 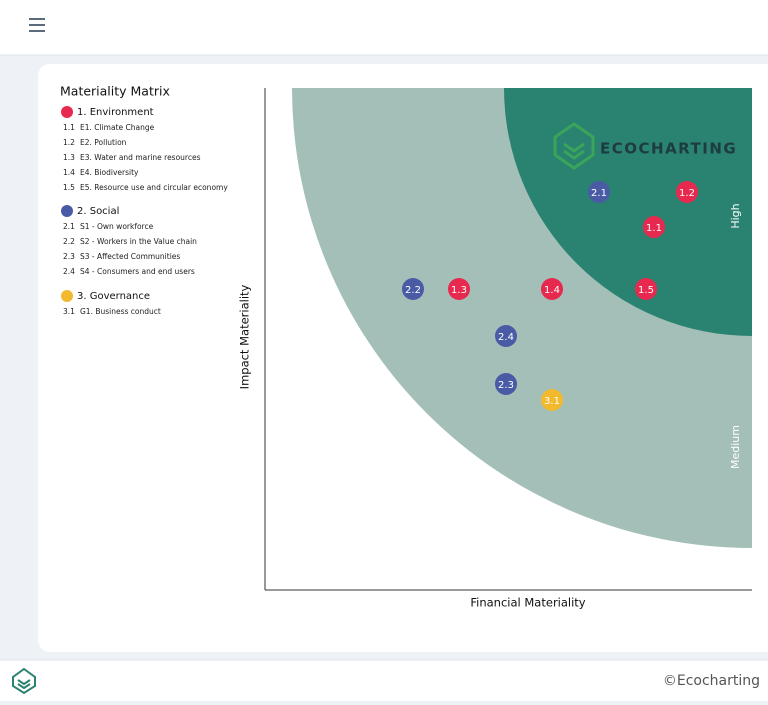 I want to click on legend-item-id: 2.4, so click(x=69, y=271).